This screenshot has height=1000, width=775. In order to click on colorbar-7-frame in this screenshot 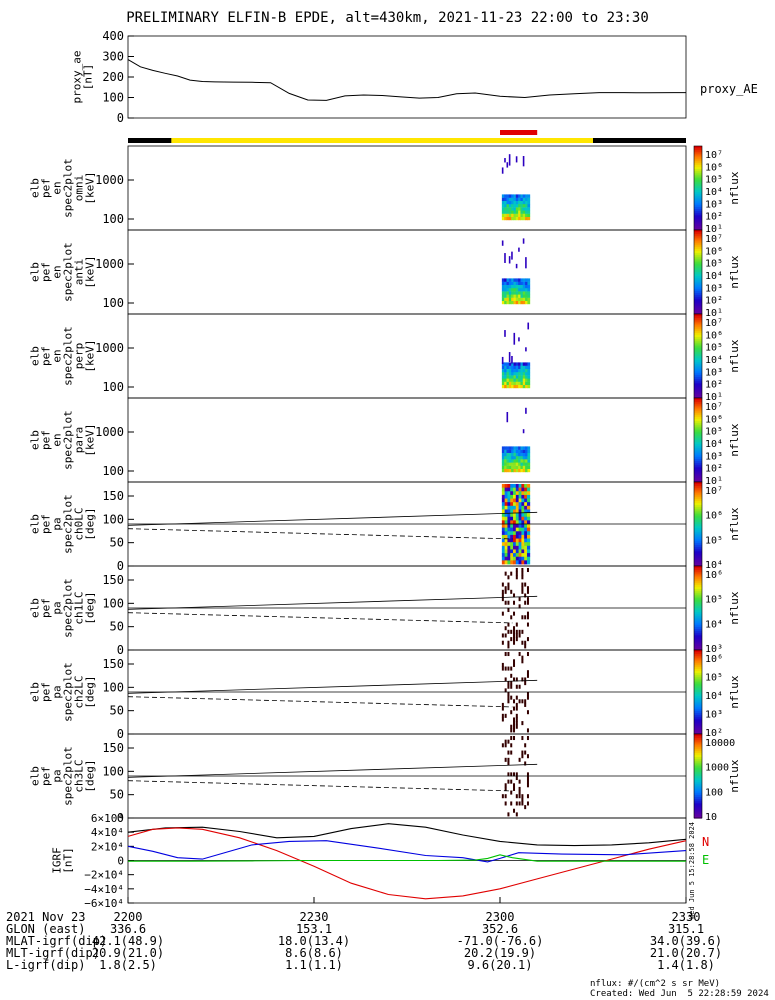, I will do `click(698, 776)`.